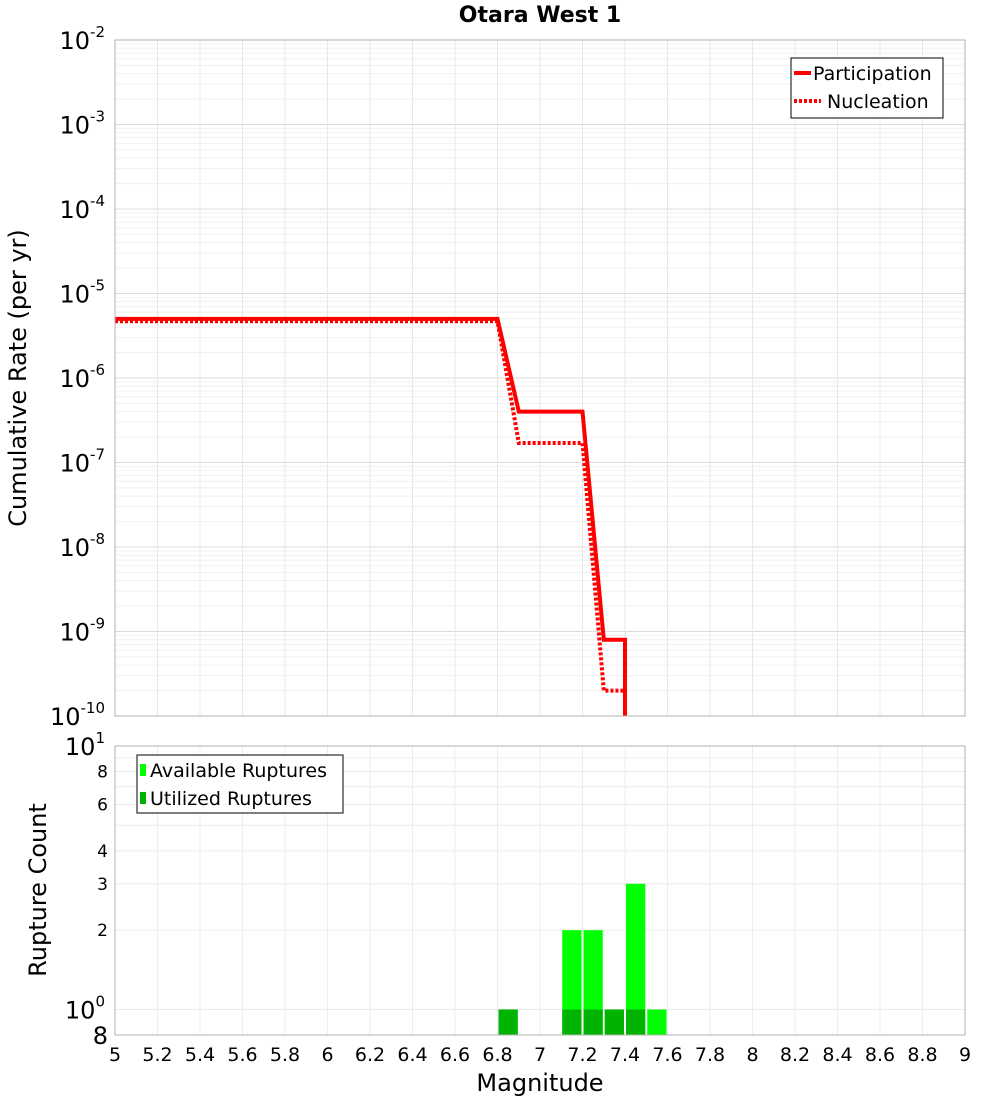  What do you see at coordinates (102, 931) in the screenshot?
I see `count-y-tick-label: 2` at bounding box center [102, 931].